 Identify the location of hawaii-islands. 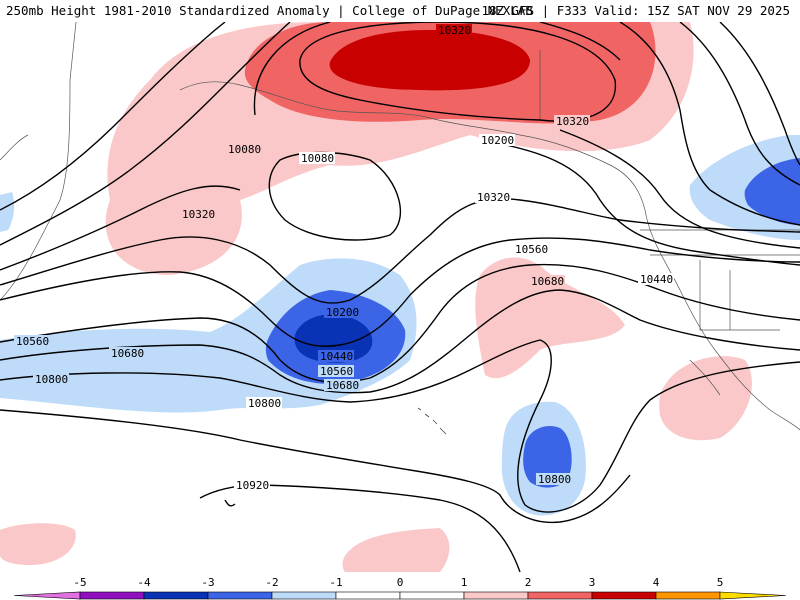
(432, 421).